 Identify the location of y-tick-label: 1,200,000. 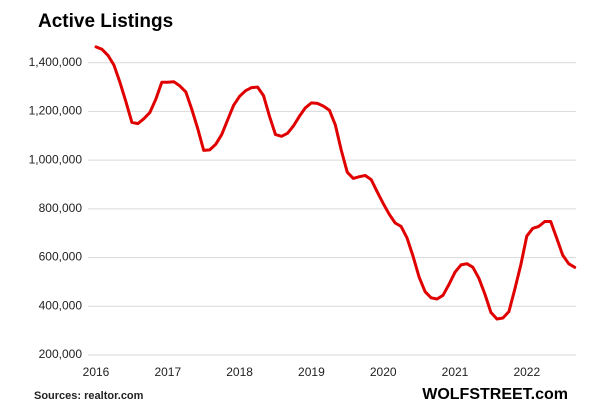
(56, 111).